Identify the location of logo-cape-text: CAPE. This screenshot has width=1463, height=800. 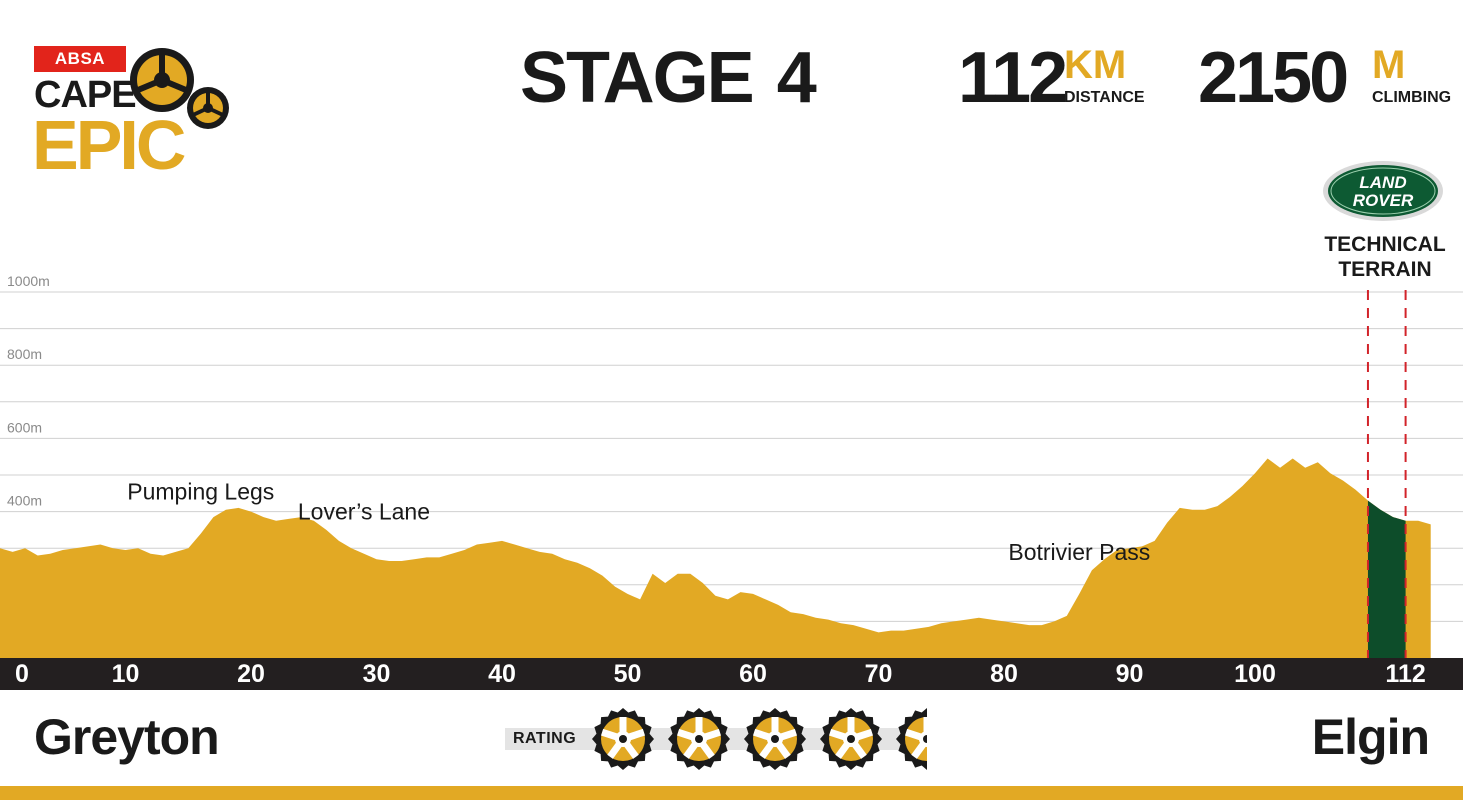
(85, 95).